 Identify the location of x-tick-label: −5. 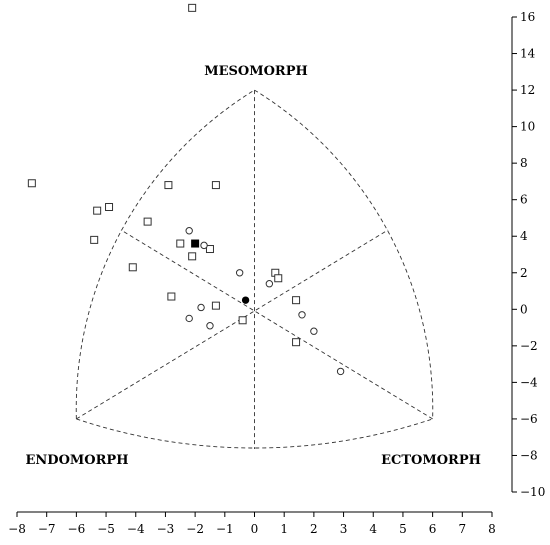
(106, 529).